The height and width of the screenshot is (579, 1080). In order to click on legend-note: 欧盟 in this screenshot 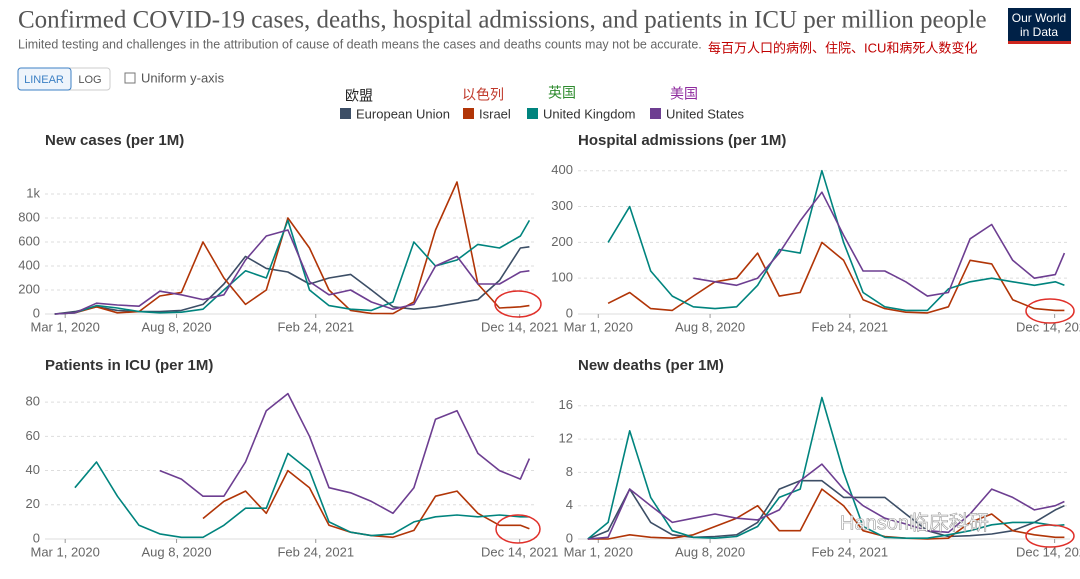, I will do `click(359, 96)`.